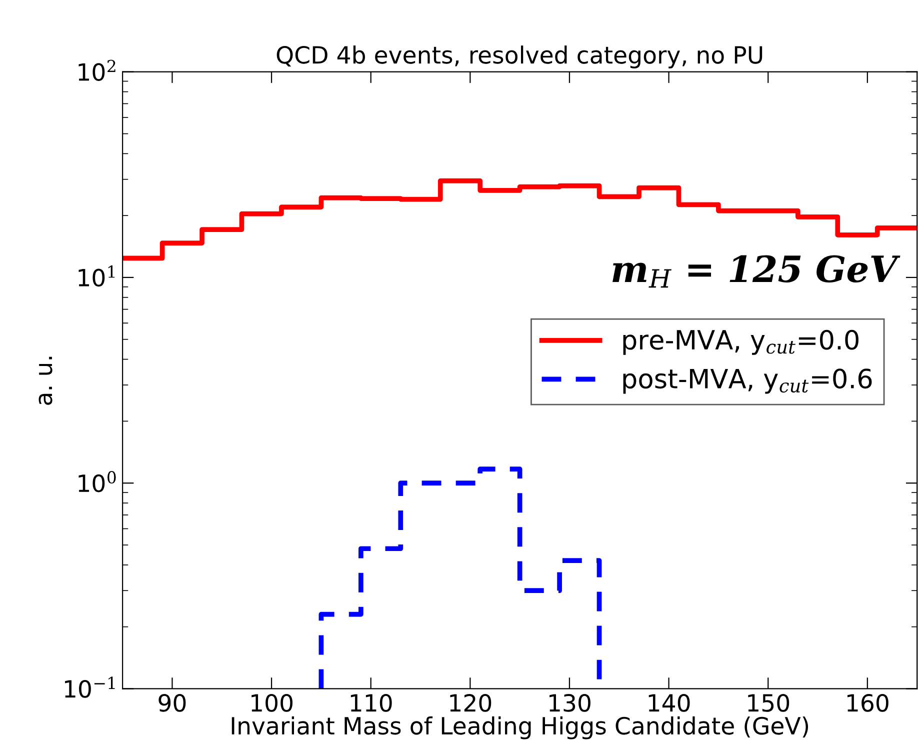  What do you see at coordinates (747, 381) in the screenshot?
I see `legend-label: post-MVA, y$_{cut}$=0.6` at bounding box center [747, 381].